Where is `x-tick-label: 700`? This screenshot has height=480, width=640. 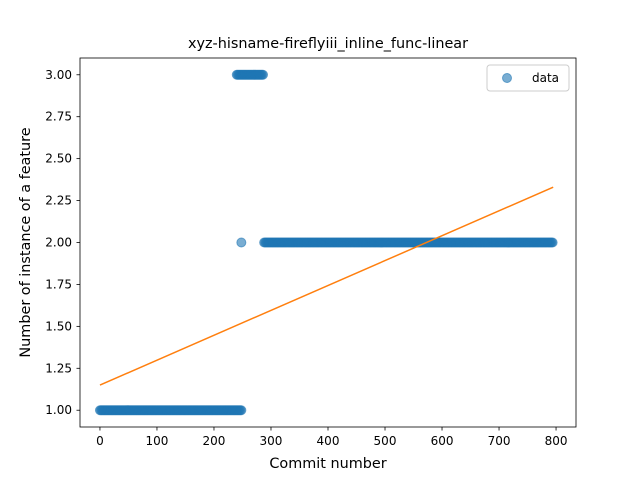
x-tick-label: 700 is located at coordinates (499, 441).